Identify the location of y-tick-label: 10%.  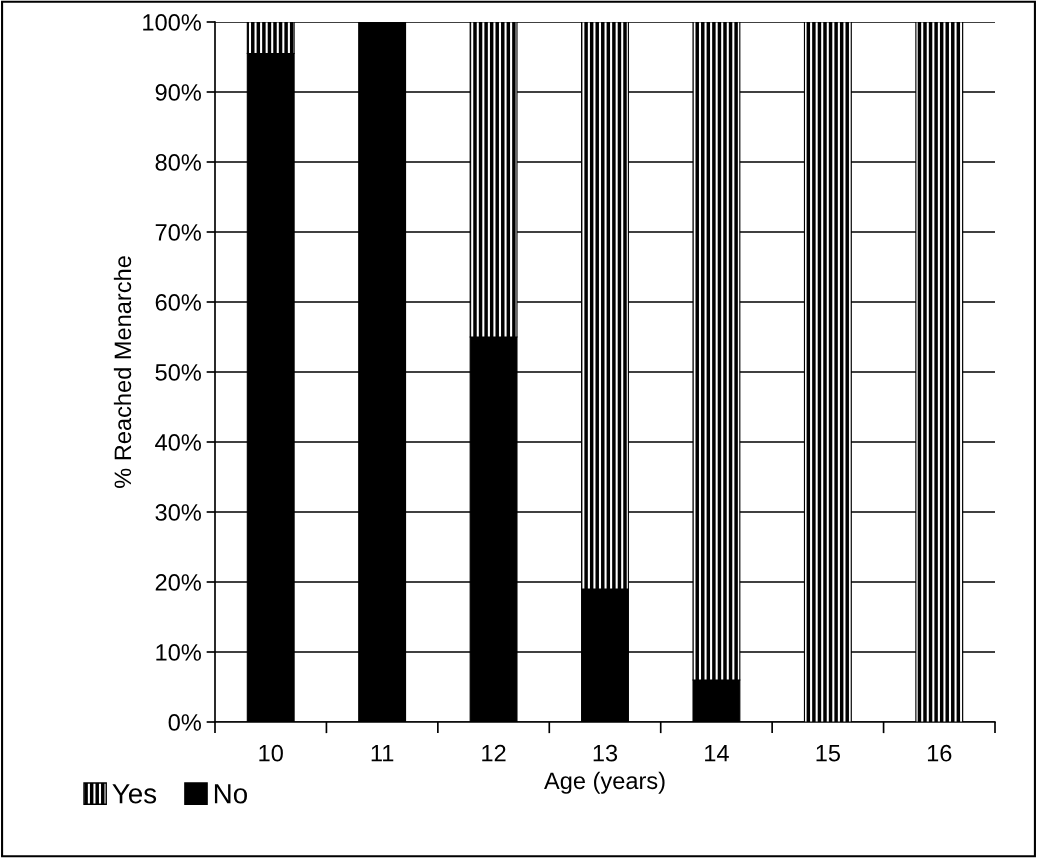
(178, 652).